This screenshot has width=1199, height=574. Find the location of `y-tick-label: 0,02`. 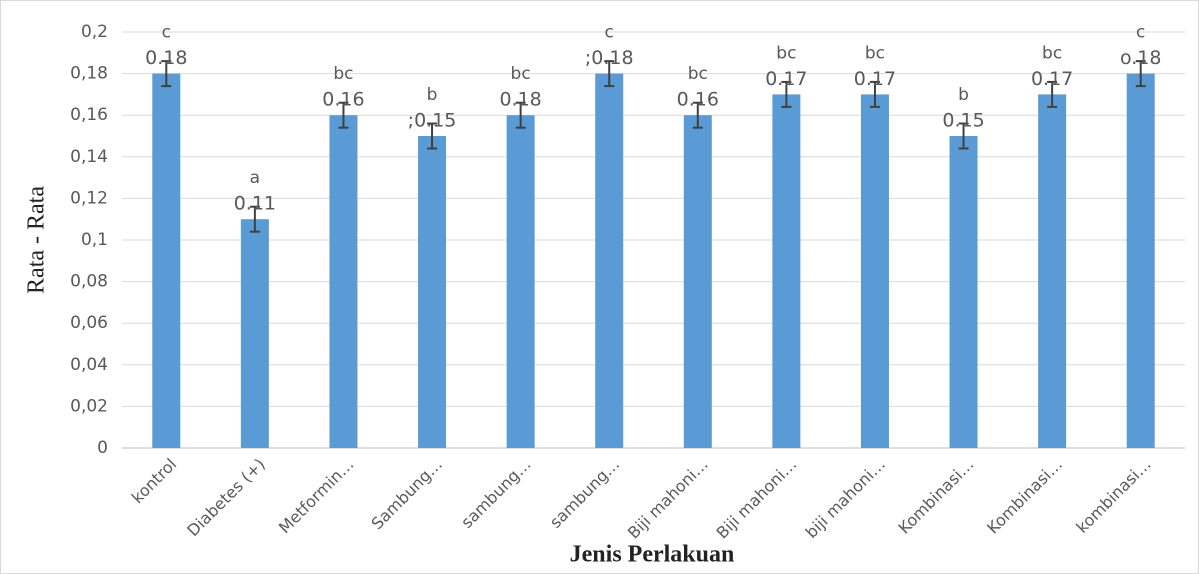

y-tick-label: 0,02 is located at coordinates (89, 406).